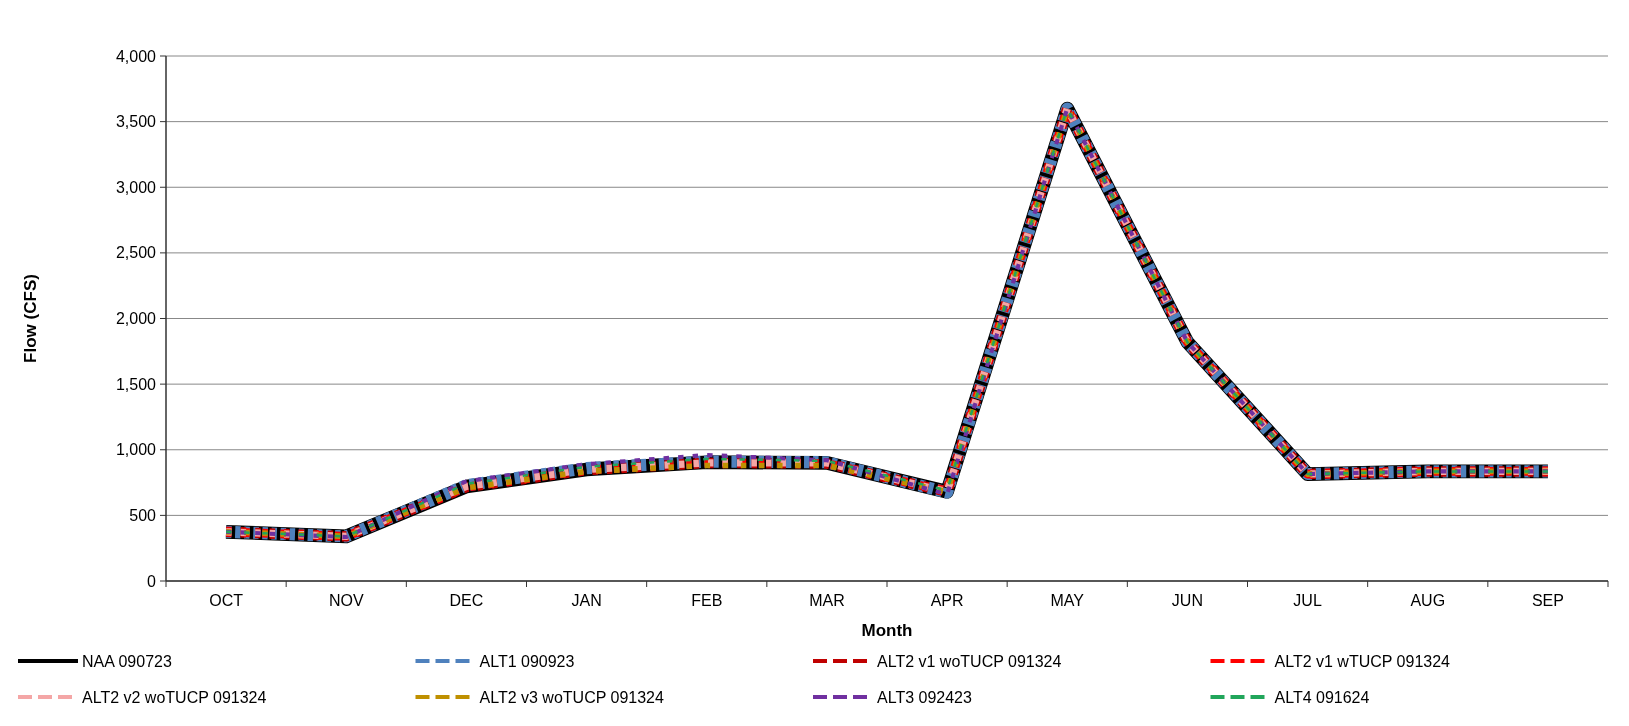 This screenshot has height=726, width=1629. Describe the element at coordinates (143, 515) in the screenshot. I see `y-tick-label: 500` at that location.